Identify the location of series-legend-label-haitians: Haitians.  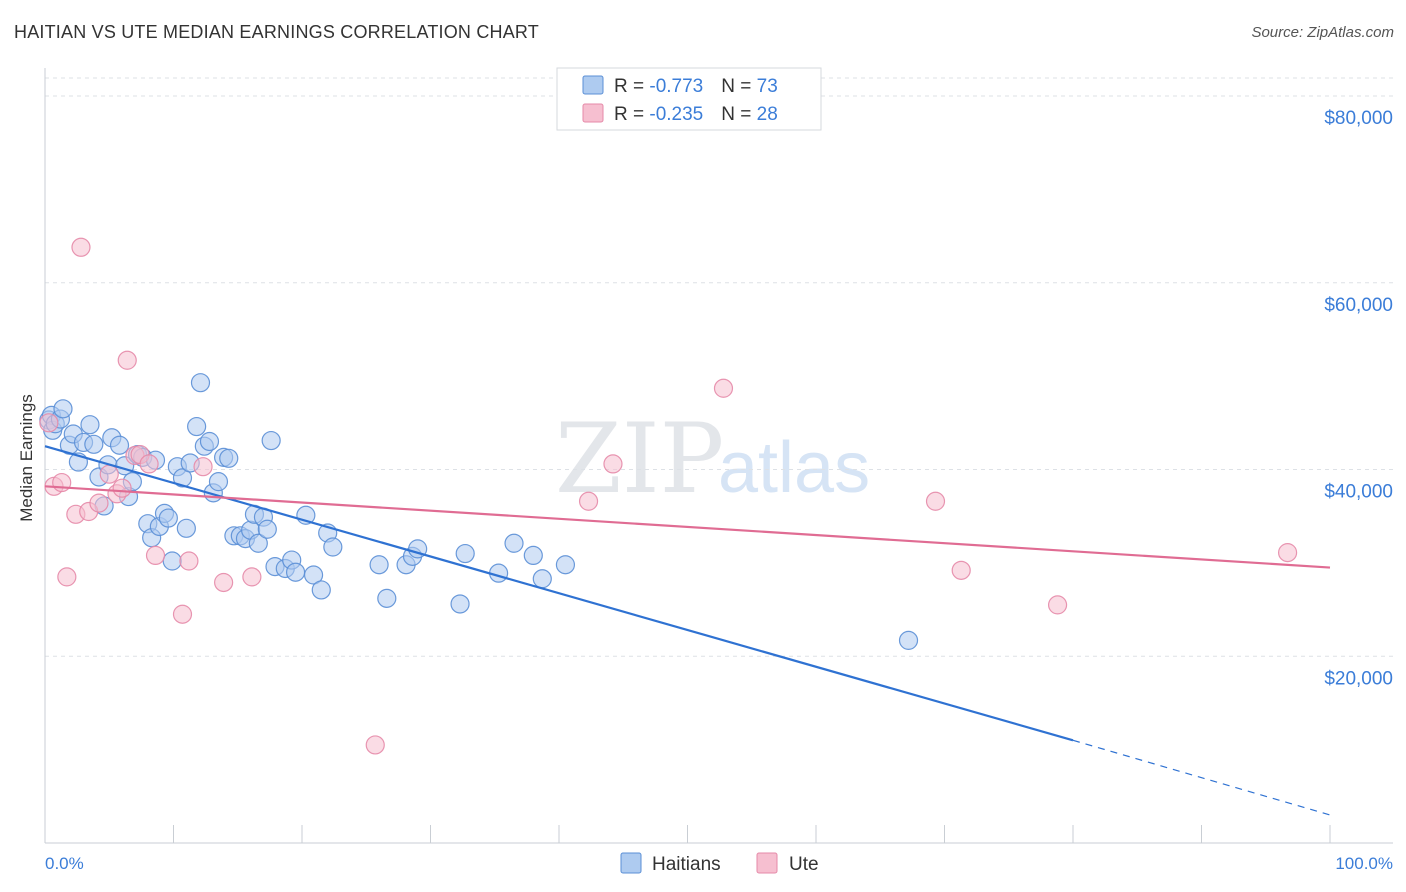
(686, 864).